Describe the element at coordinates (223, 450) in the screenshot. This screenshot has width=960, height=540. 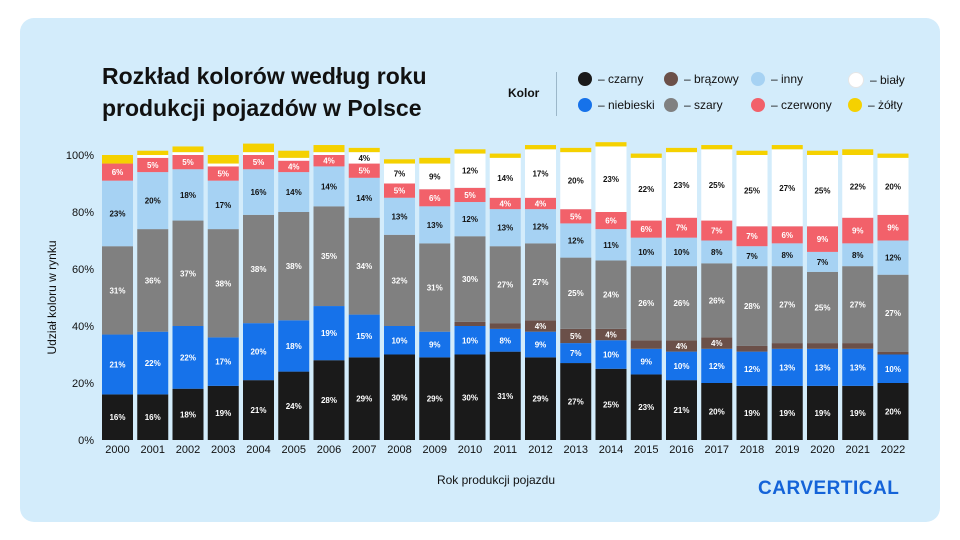
I see `x-tick-label: 2003` at that location.